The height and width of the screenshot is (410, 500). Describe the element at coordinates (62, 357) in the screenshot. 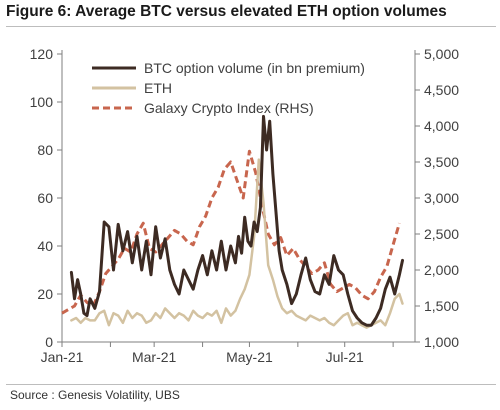

I see `x-tick-label: Jan-21` at that location.